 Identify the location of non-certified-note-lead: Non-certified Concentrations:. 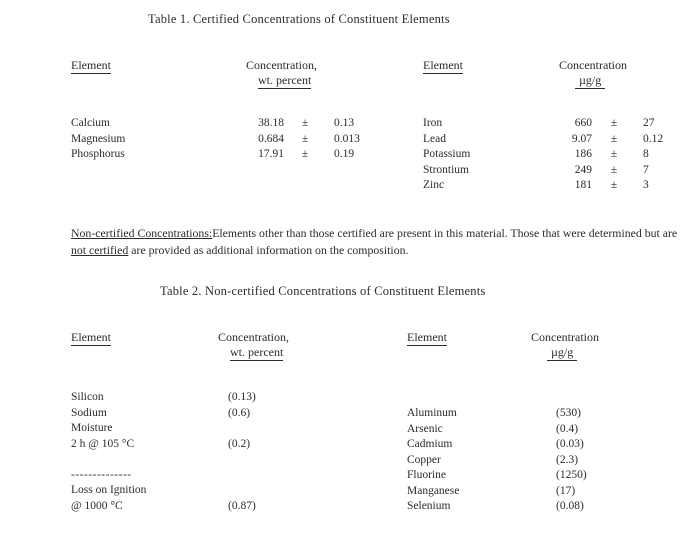
(142, 233).